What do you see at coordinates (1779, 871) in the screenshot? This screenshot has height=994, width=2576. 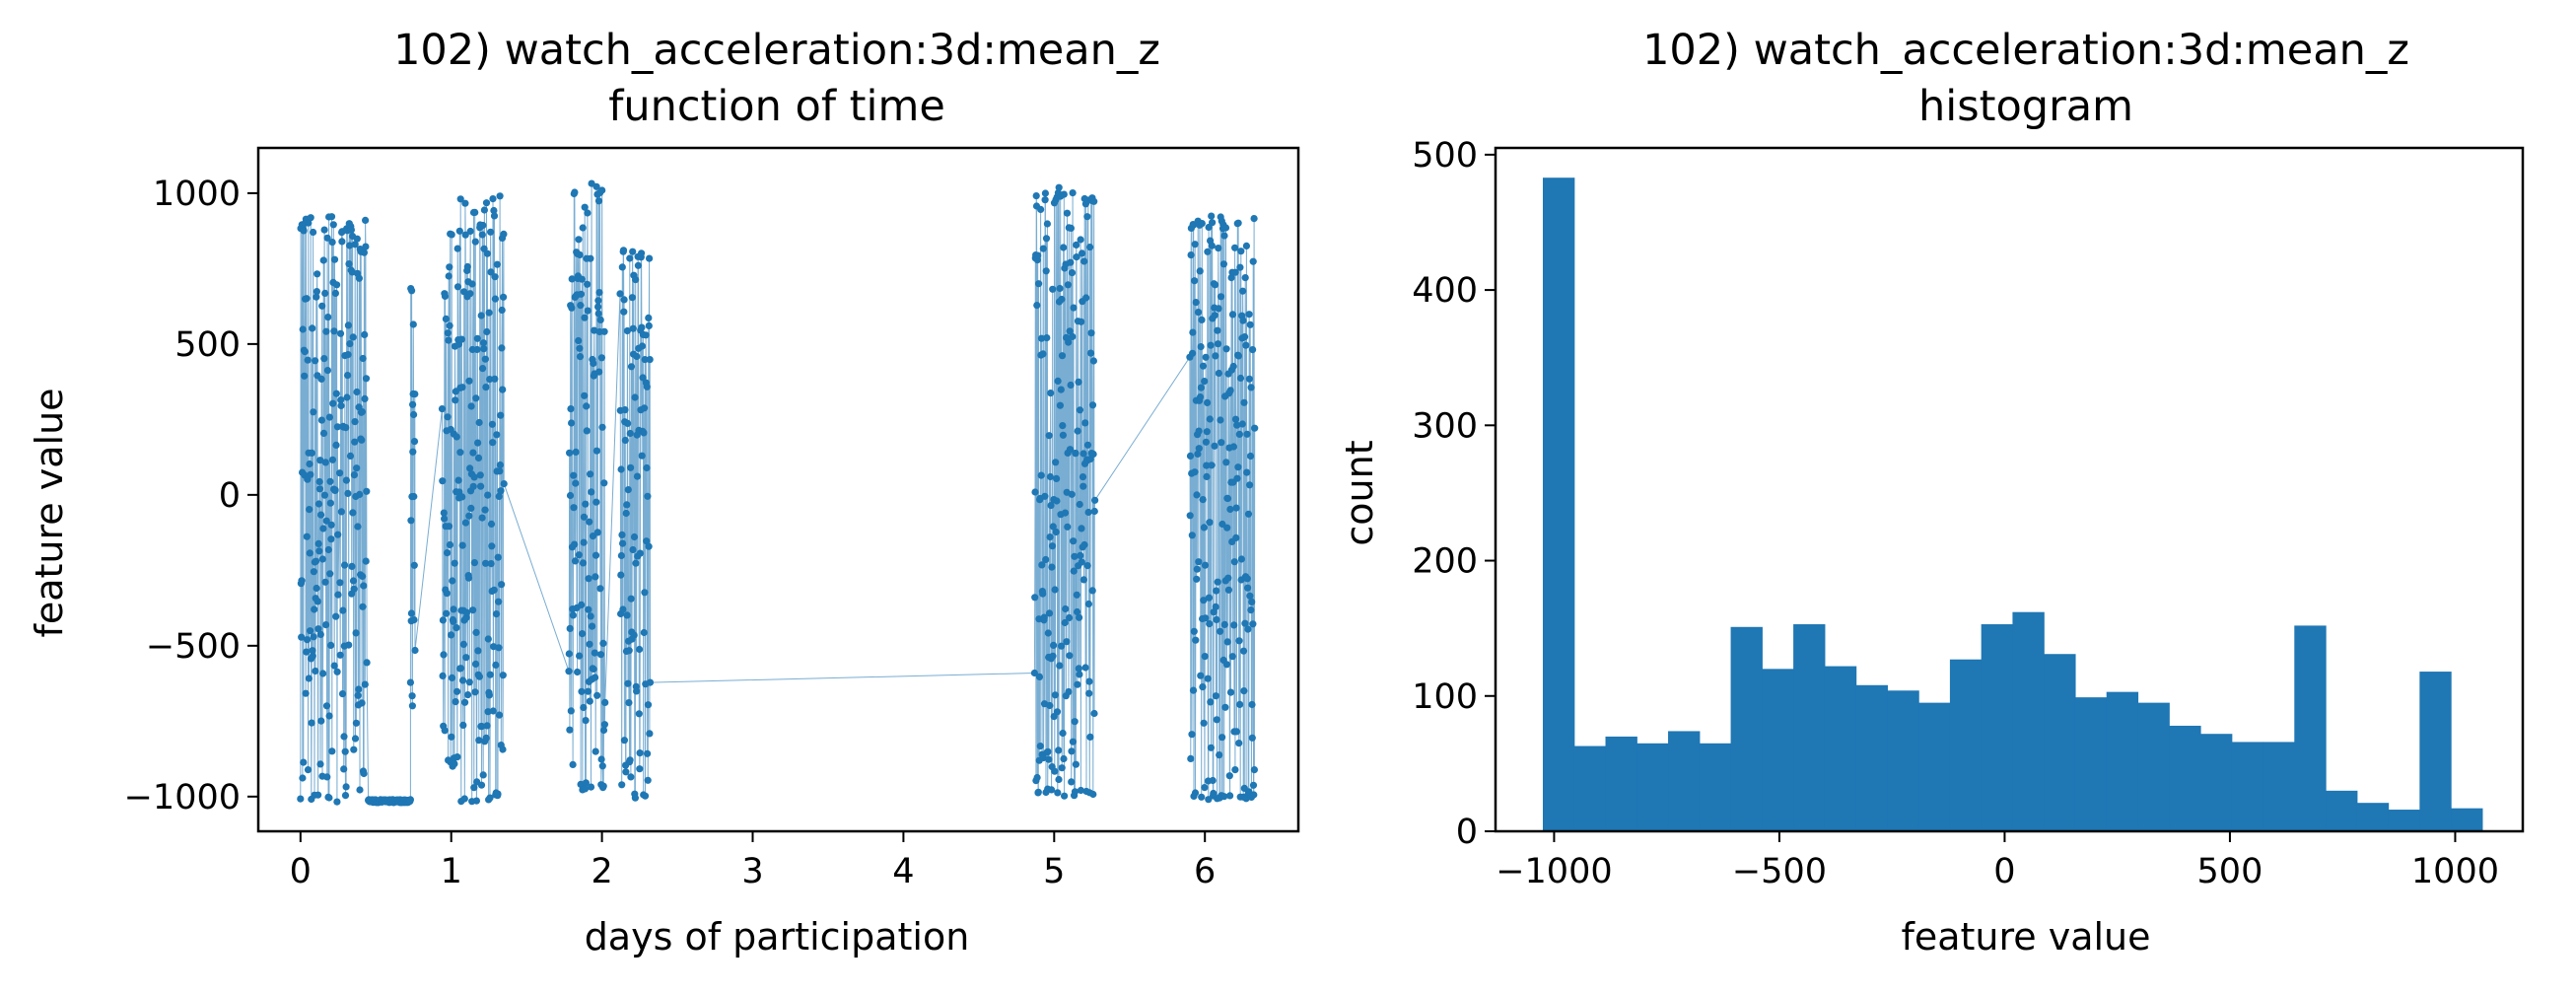 I see `x-tick-label: −500` at bounding box center [1779, 871].